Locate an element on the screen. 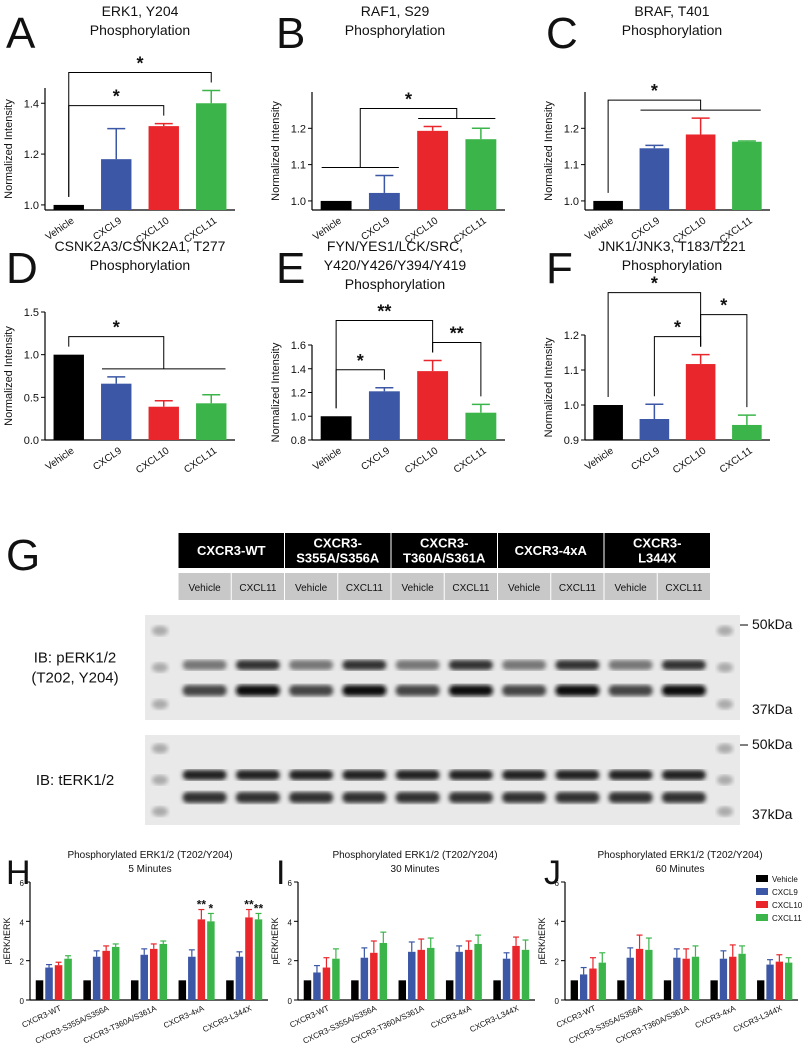 This screenshot has width=810, height=1049. construct-name: CXCR3- is located at coordinates (657, 543).